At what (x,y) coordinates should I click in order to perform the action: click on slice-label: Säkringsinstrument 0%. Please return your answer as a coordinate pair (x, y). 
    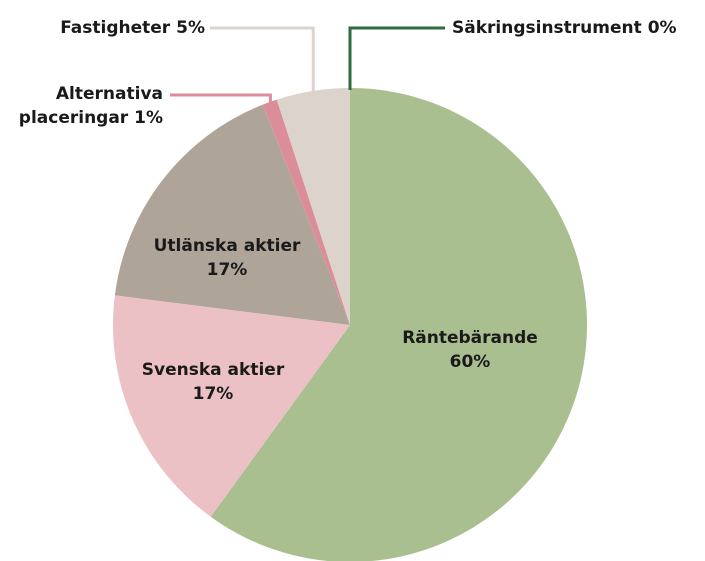
    Looking at the image, I should click on (564, 28).